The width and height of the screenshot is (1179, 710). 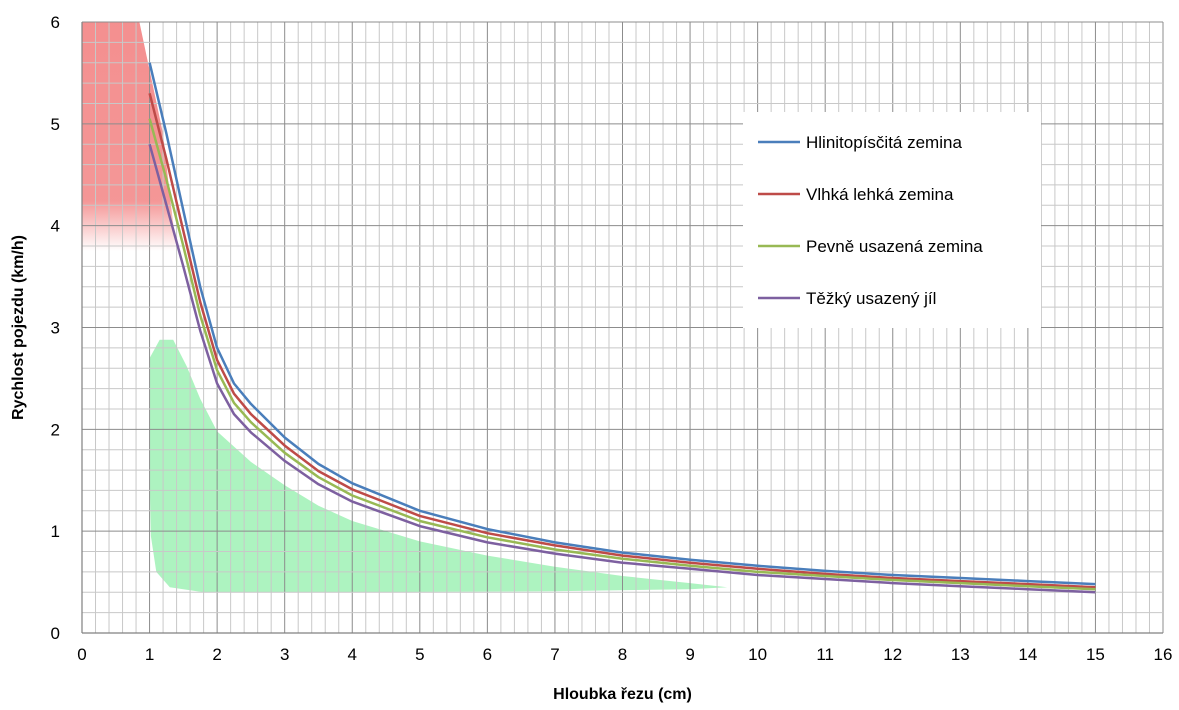 What do you see at coordinates (55, 226) in the screenshot?
I see `y-tick-label: 4` at bounding box center [55, 226].